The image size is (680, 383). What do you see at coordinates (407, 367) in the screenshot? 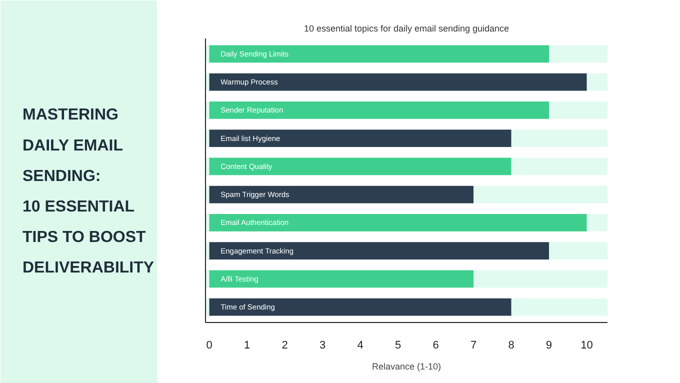
I see `x-axis-title: Relavance (1-10)` at bounding box center [407, 367].